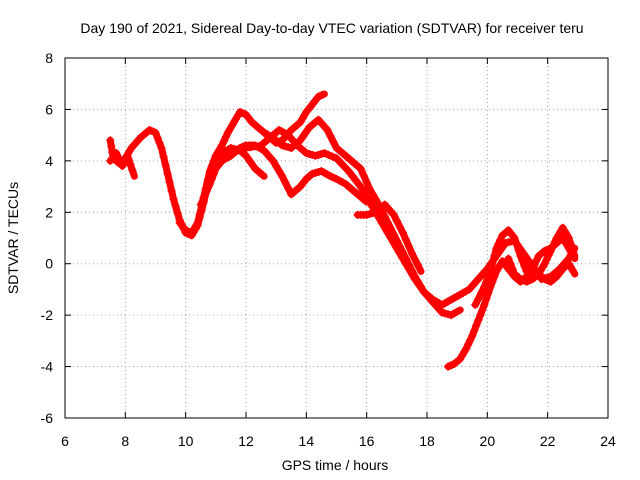 This screenshot has width=640, height=480. I want to click on x-tick-label: 14, so click(307, 441).